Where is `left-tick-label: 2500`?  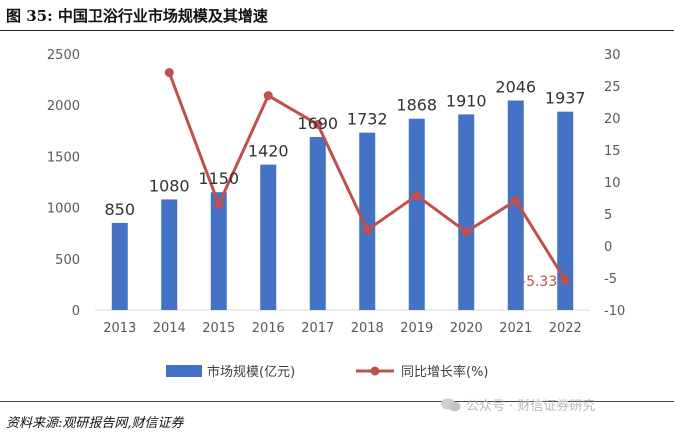 left-tick-label: 2500 is located at coordinates (63, 55).